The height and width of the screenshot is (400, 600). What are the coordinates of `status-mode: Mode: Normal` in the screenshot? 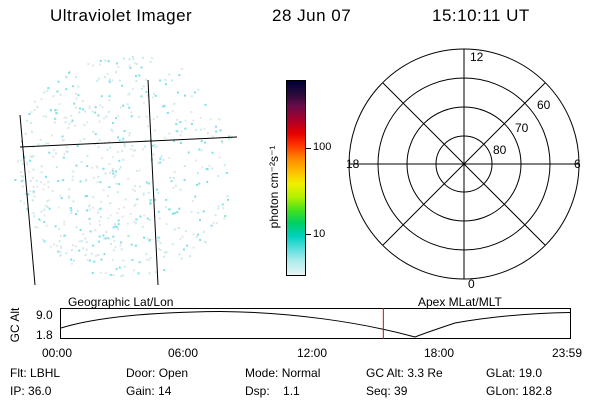 It's located at (283, 373).